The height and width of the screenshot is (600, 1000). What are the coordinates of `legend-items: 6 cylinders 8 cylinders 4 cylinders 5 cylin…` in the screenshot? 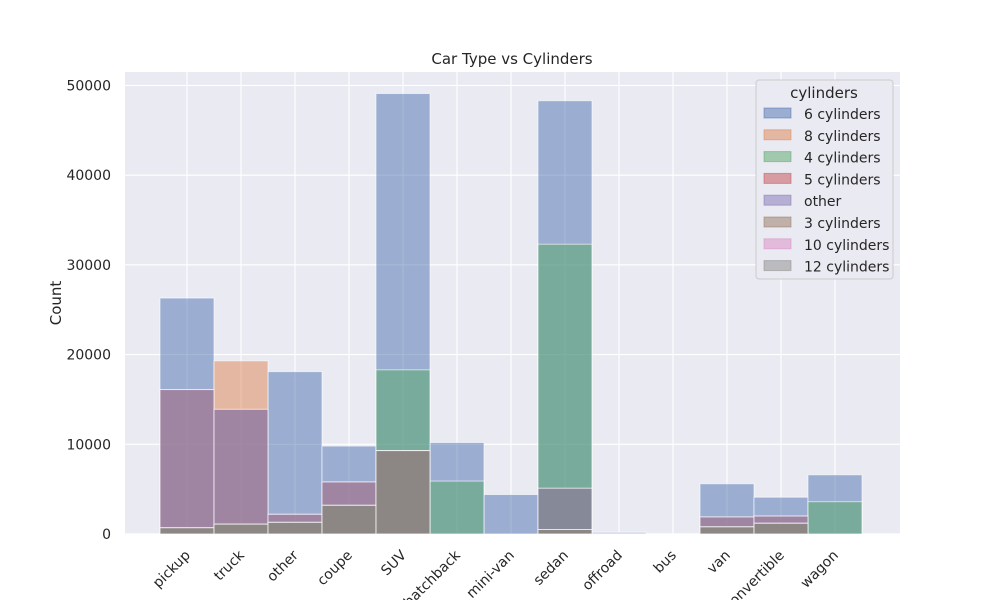 It's located at (826, 191).